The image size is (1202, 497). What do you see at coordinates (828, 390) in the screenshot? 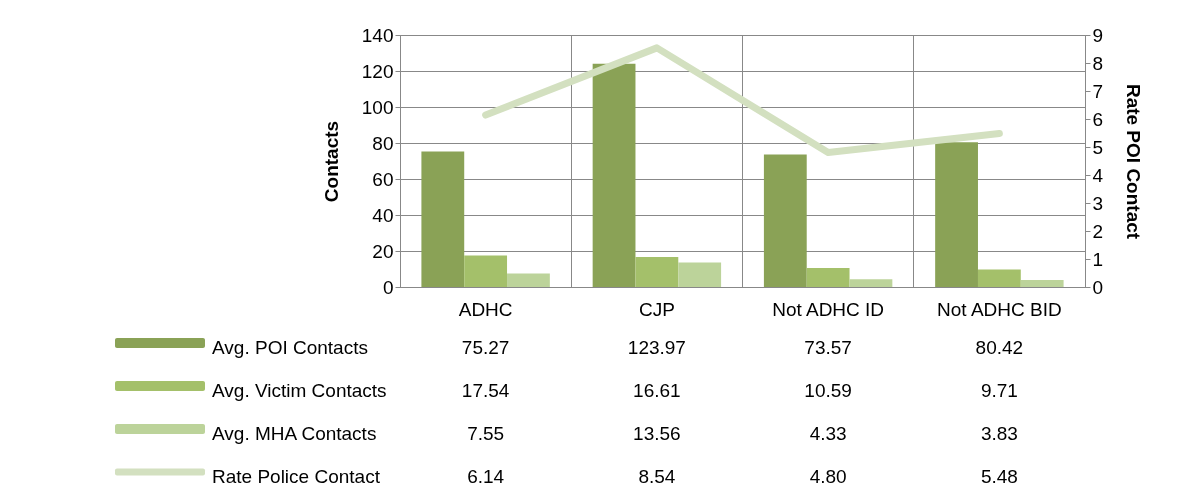
I see `data-label: 10.59` at bounding box center [828, 390].